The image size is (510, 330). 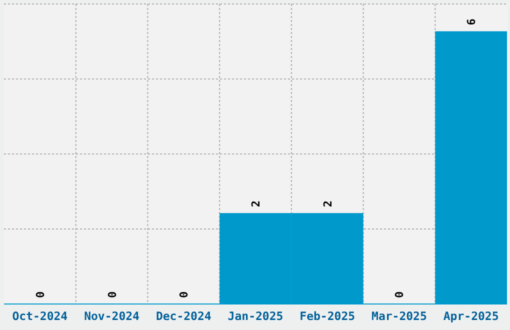 What do you see at coordinates (256, 316) in the screenshot?
I see `x-tick-label: Jan-2025` at bounding box center [256, 316].